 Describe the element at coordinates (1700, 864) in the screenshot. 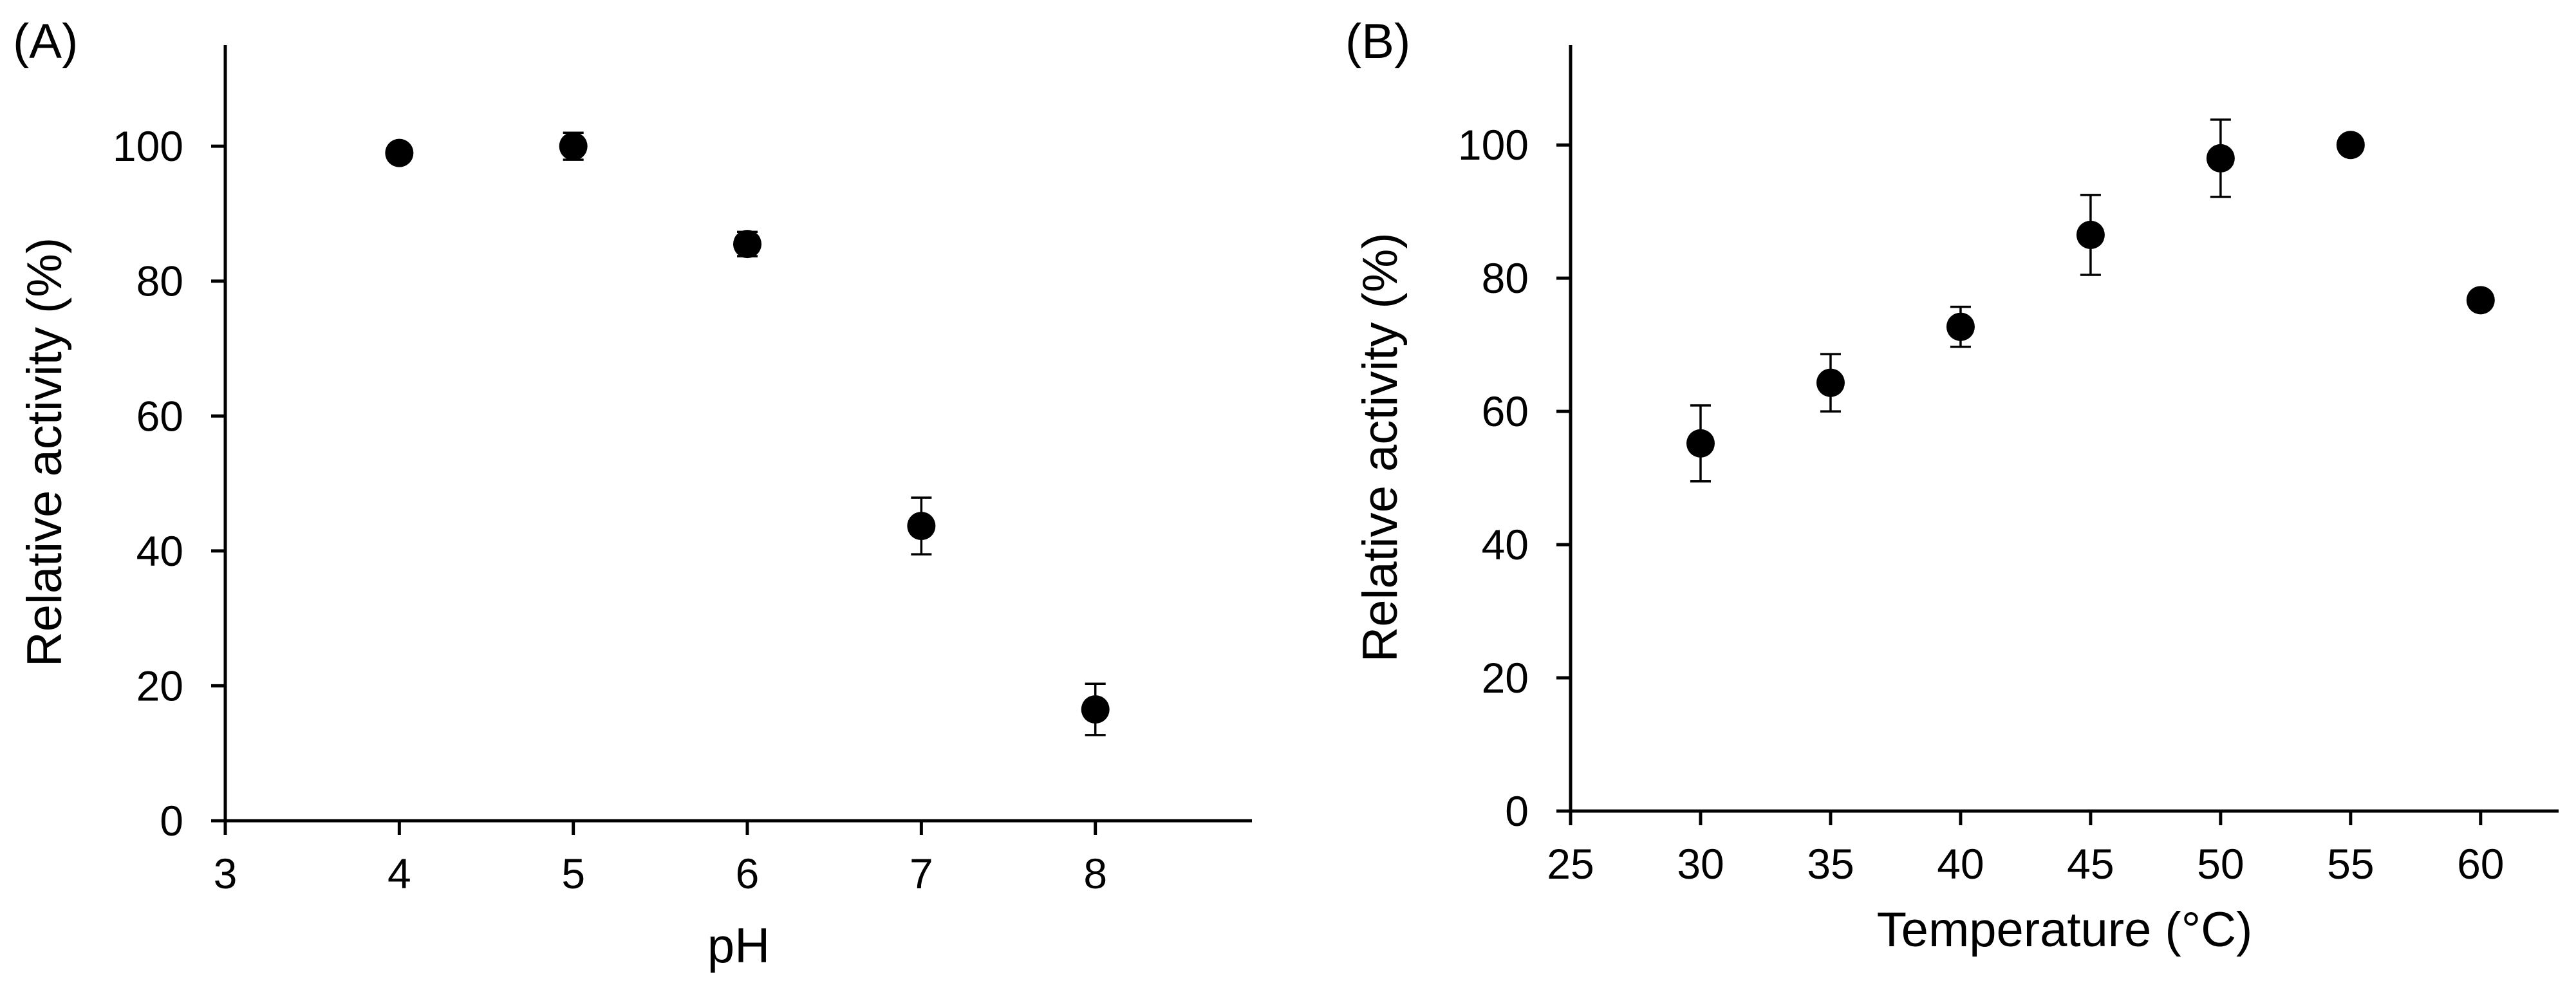

I see `panel-b-x-tick-label: 30` at that location.